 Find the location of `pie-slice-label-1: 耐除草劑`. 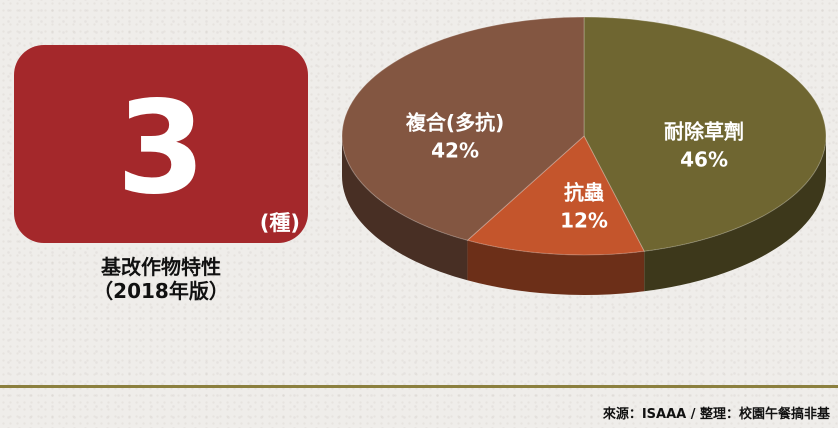

pie-slice-label-1: 耐除草劑 is located at coordinates (704, 131).